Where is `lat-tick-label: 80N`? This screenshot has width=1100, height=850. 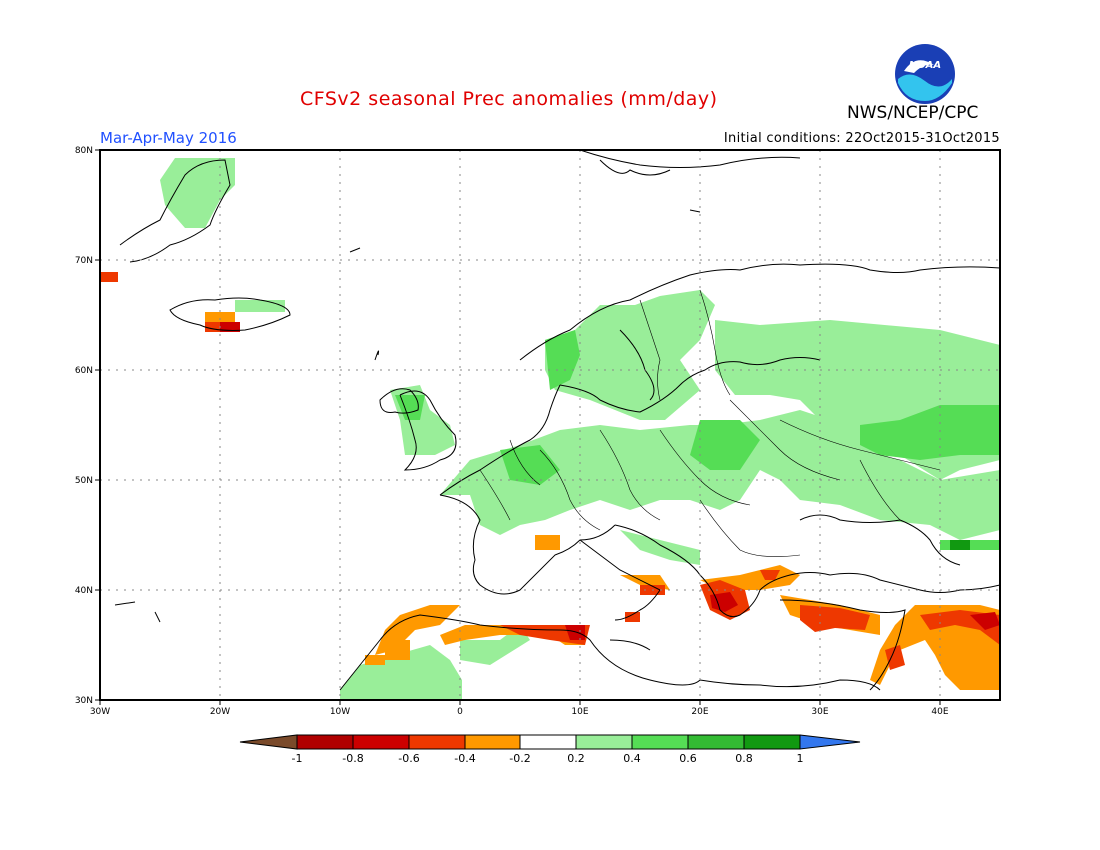 lat-tick-label: 80N is located at coordinates (84, 151).